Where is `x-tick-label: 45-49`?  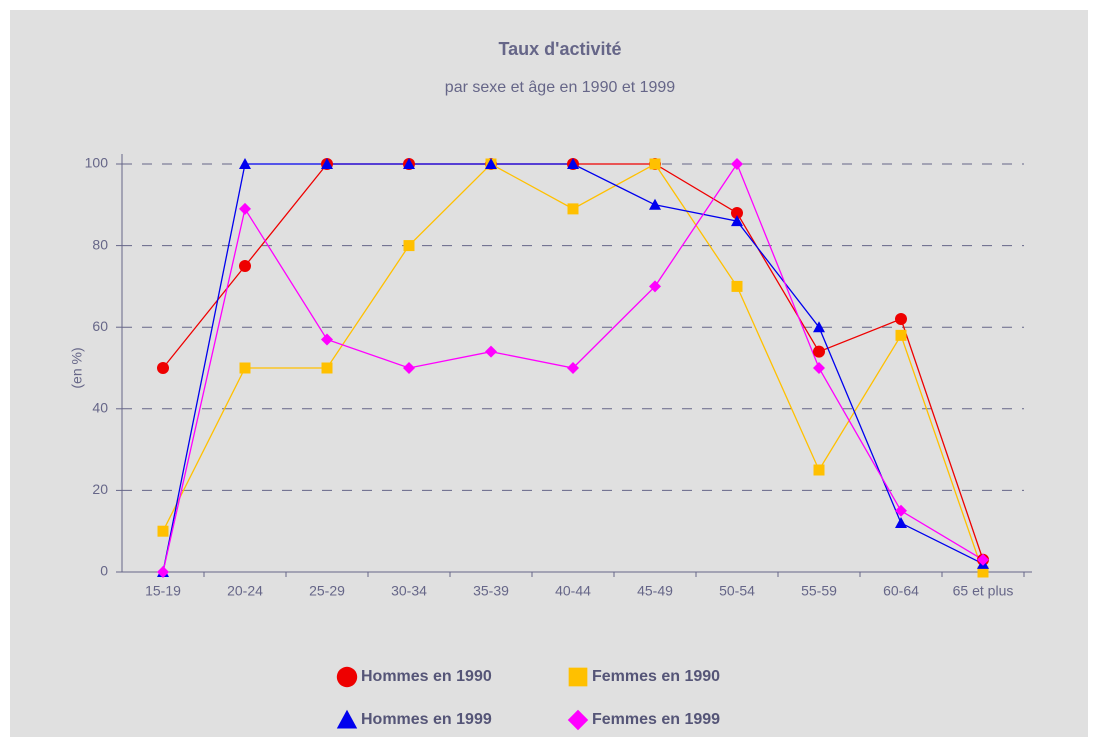
x-tick-label: 45-49 is located at coordinates (655, 591).